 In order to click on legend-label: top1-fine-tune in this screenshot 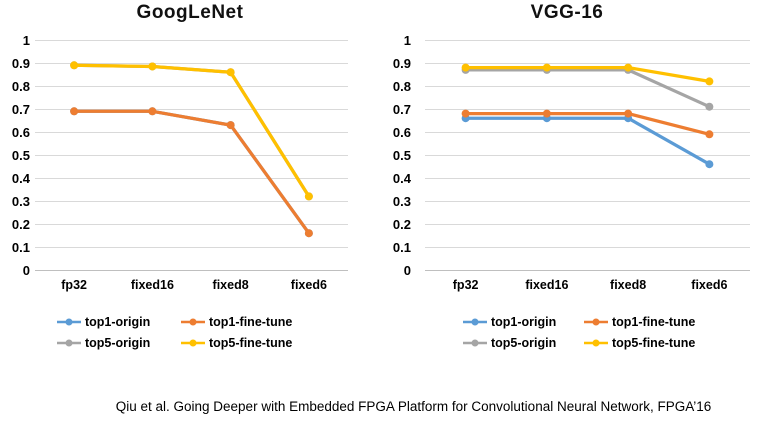, I will do `click(654, 321)`.